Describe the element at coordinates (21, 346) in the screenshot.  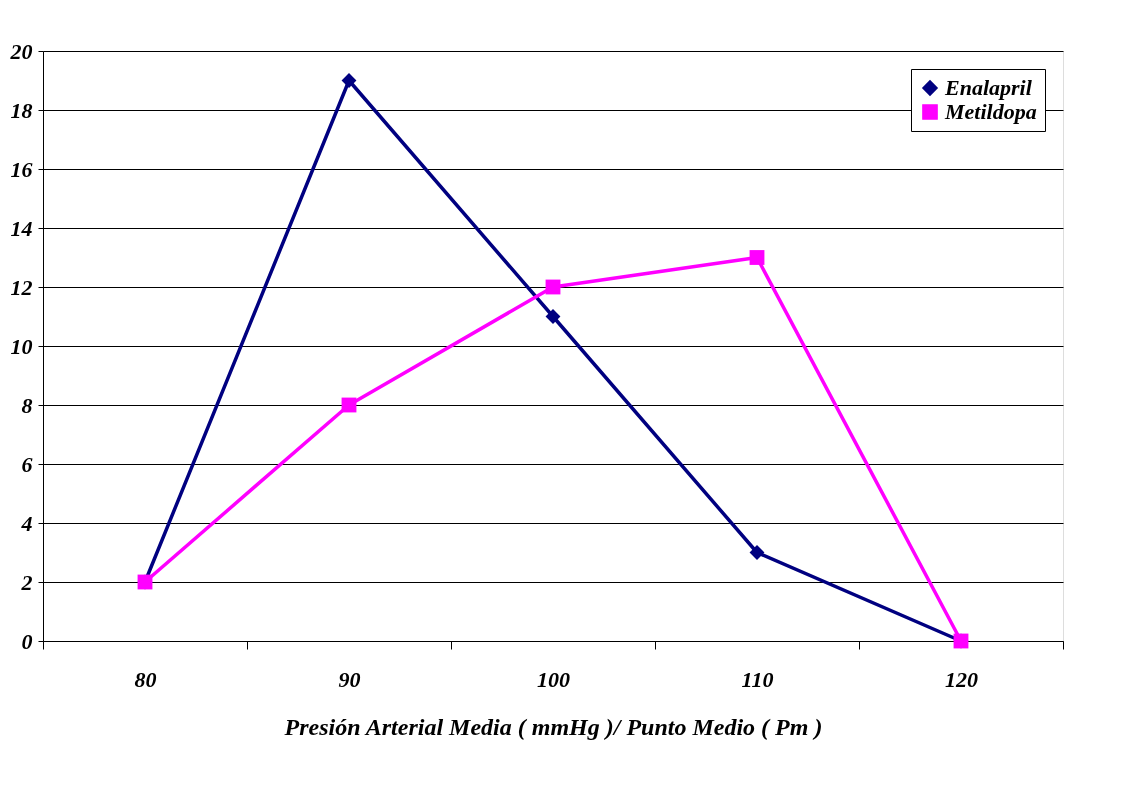
I see `y-tick-label: 10` at that location.